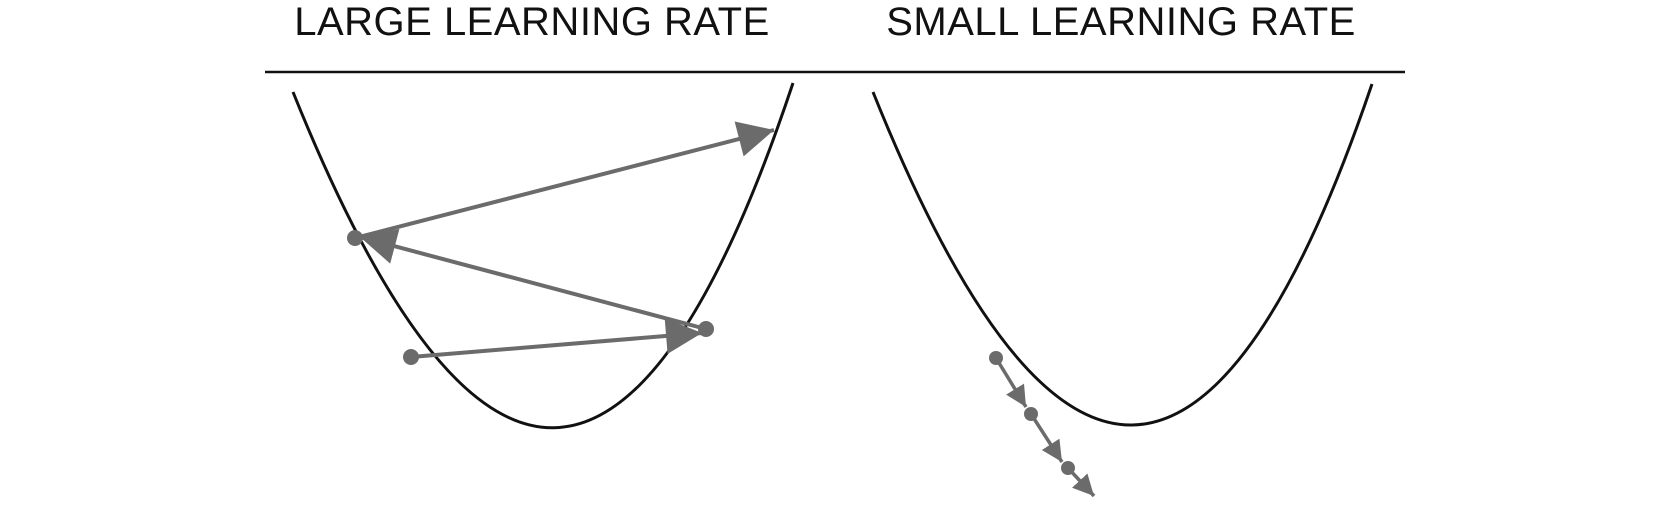 This screenshot has width=1665, height=530. Describe the element at coordinates (1121, 22) in the screenshot. I see `small-learning-rate-title: SMALL LEARNING RATE` at that location.